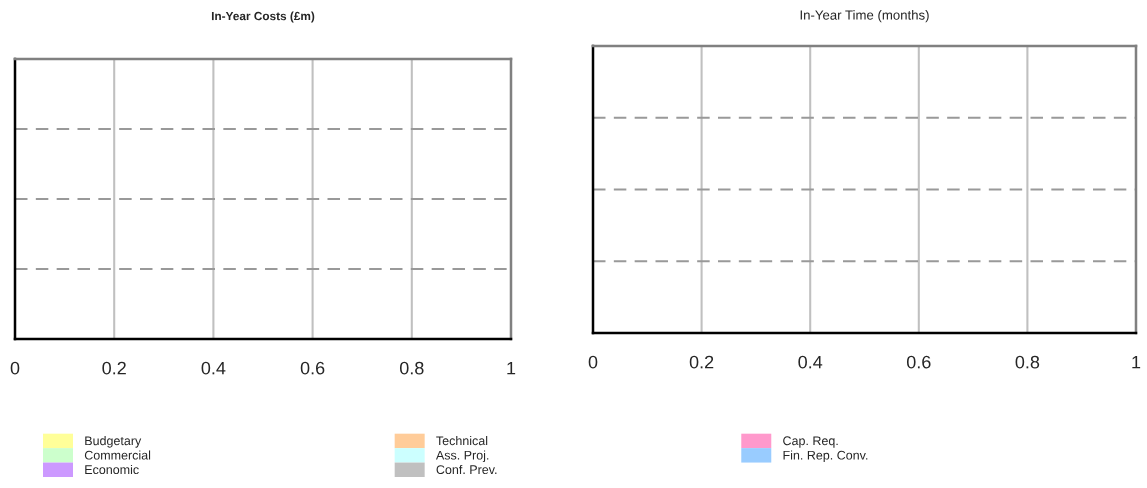 This screenshot has width=1147, height=488. I want to click on legend-label: Conf. Prev., so click(466, 469).